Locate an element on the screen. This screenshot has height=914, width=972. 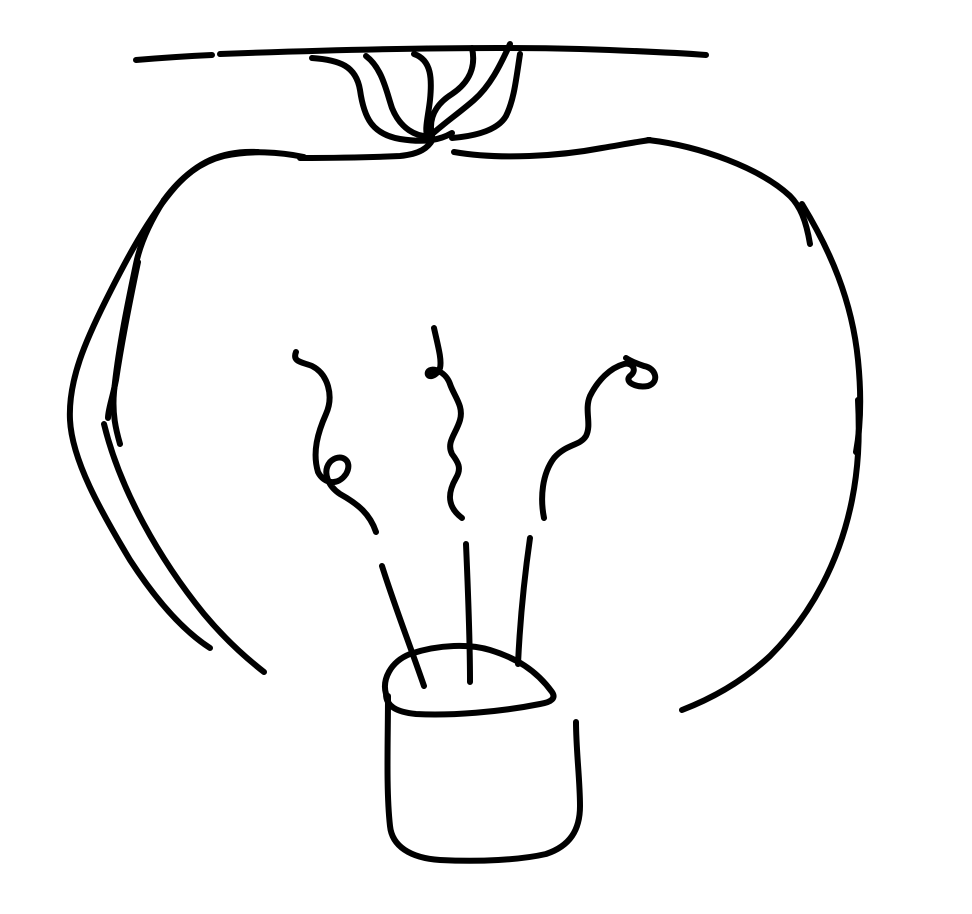
glass-right-shoulder is located at coordinates (729, 192).